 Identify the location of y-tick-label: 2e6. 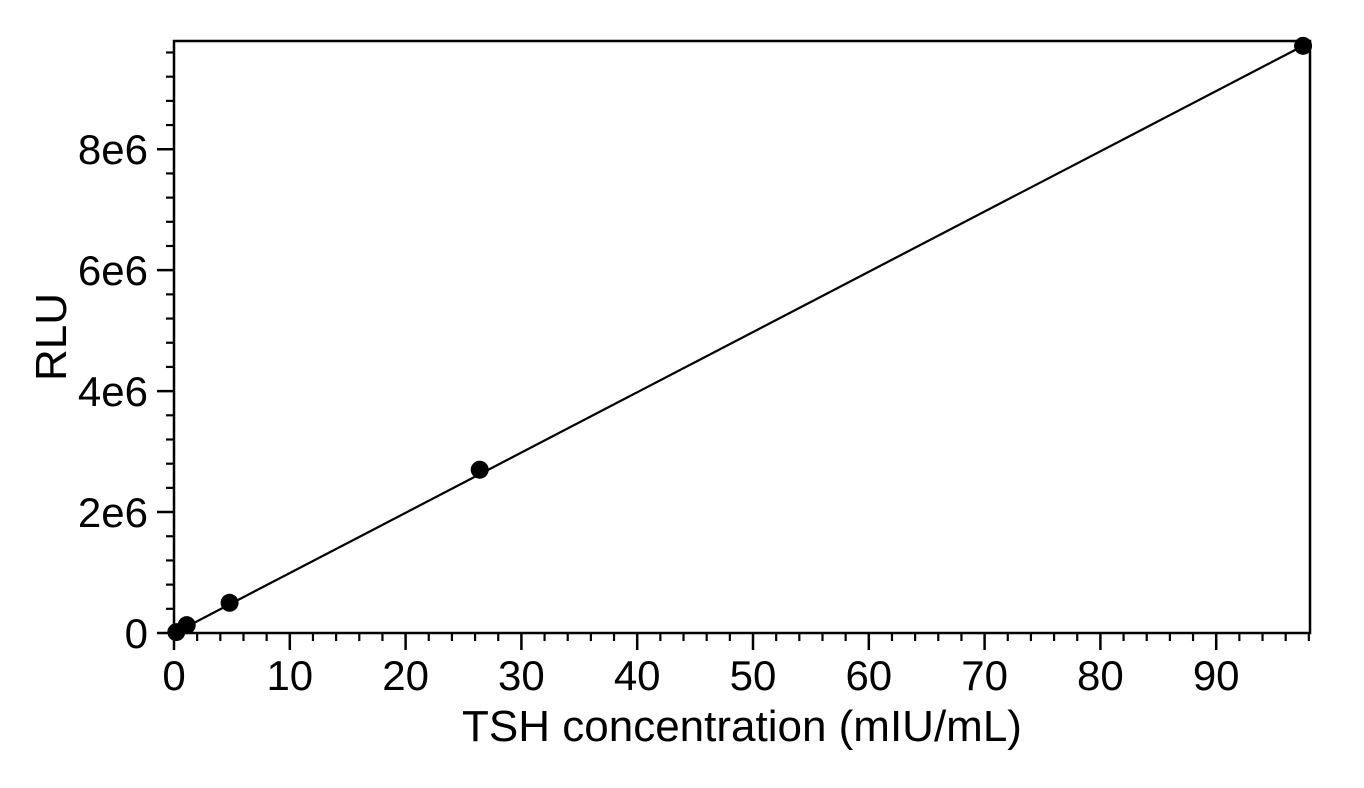
(113, 512).